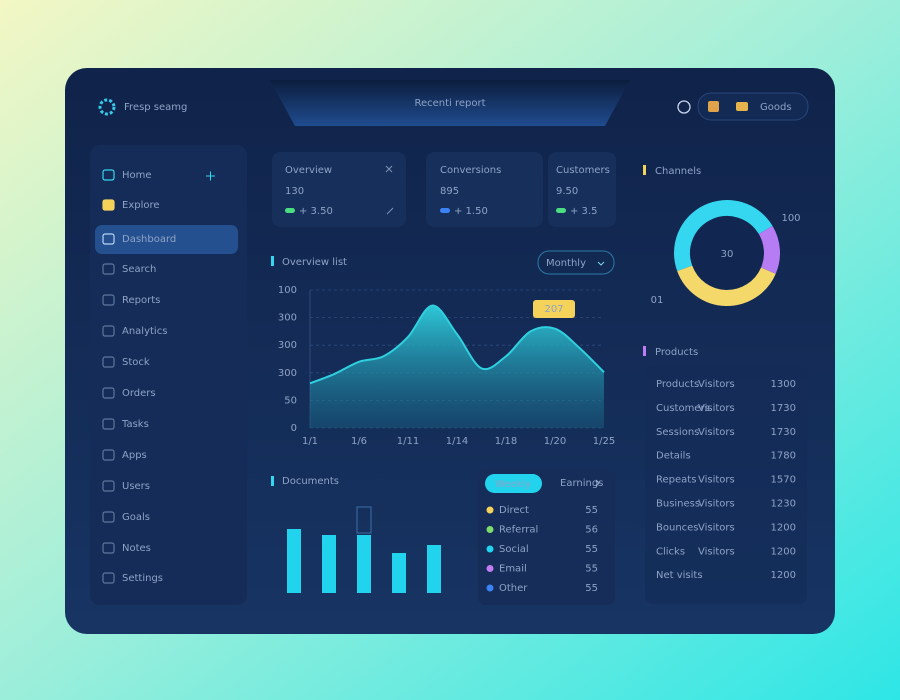 The image size is (900, 700). I want to click on product-value: 1230, so click(783, 504).